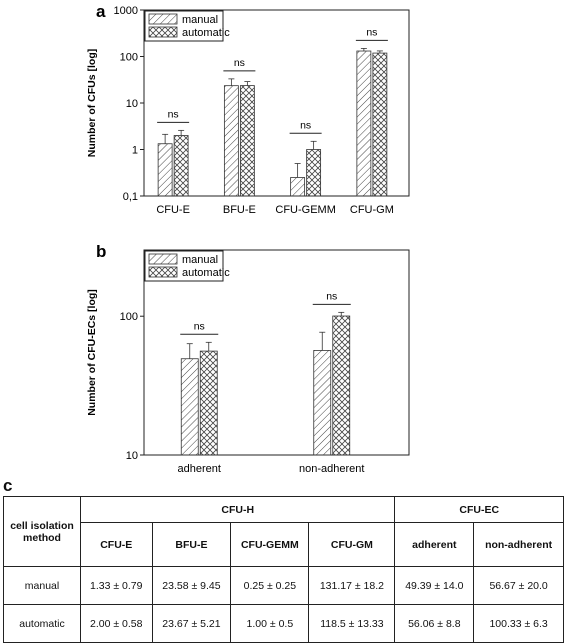 The height and width of the screenshot is (643, 567). What do you see at coordinates (92, 103) in the screenshot?
I see `y-axis-label: Number of CFUs [log]` at bounding box center [92, 103].